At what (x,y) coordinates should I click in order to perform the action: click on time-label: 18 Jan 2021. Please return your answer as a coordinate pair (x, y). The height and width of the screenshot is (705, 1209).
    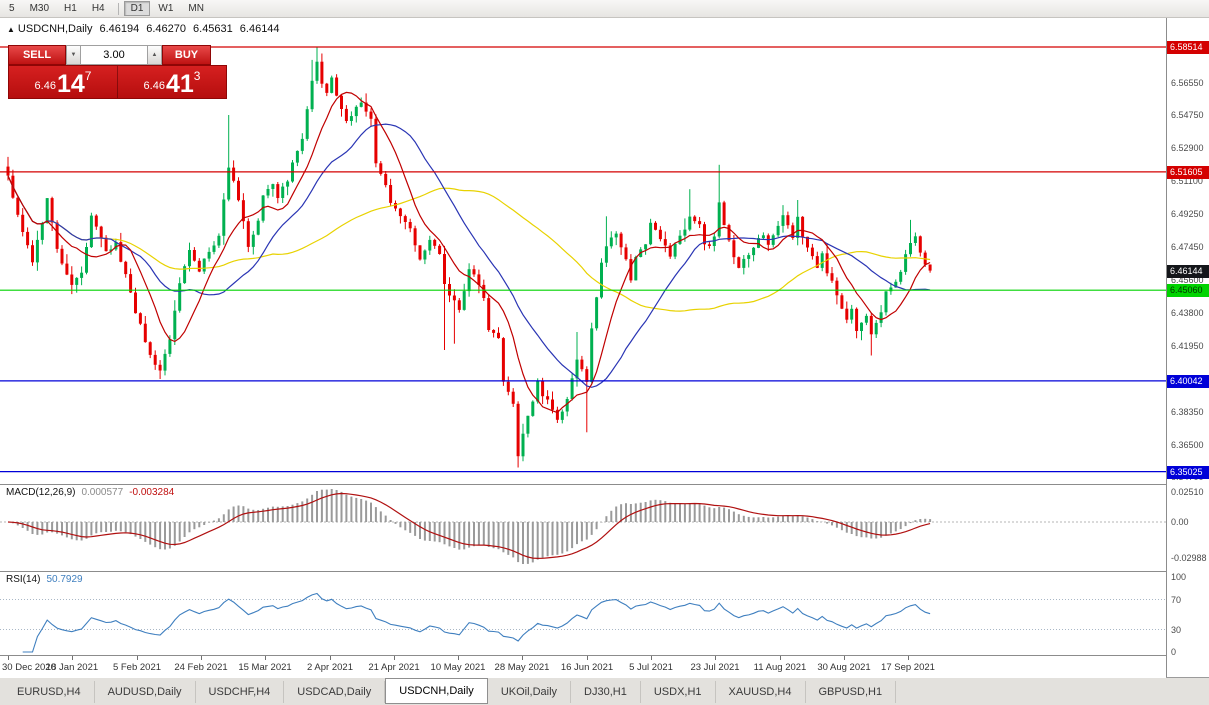
    Looking at the image, I should click on (72, 667).